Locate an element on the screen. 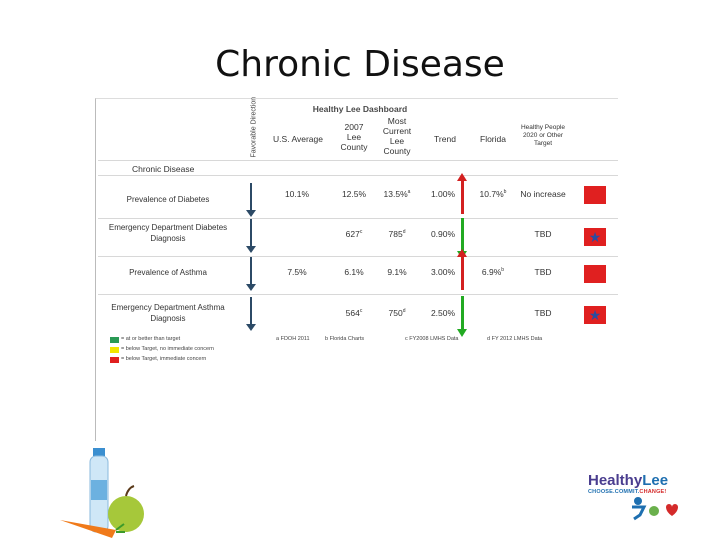 The height and width of the screenshot is (540, 720). footnote: c FY2008 LMHS Data is located at coordinates (432, 339).